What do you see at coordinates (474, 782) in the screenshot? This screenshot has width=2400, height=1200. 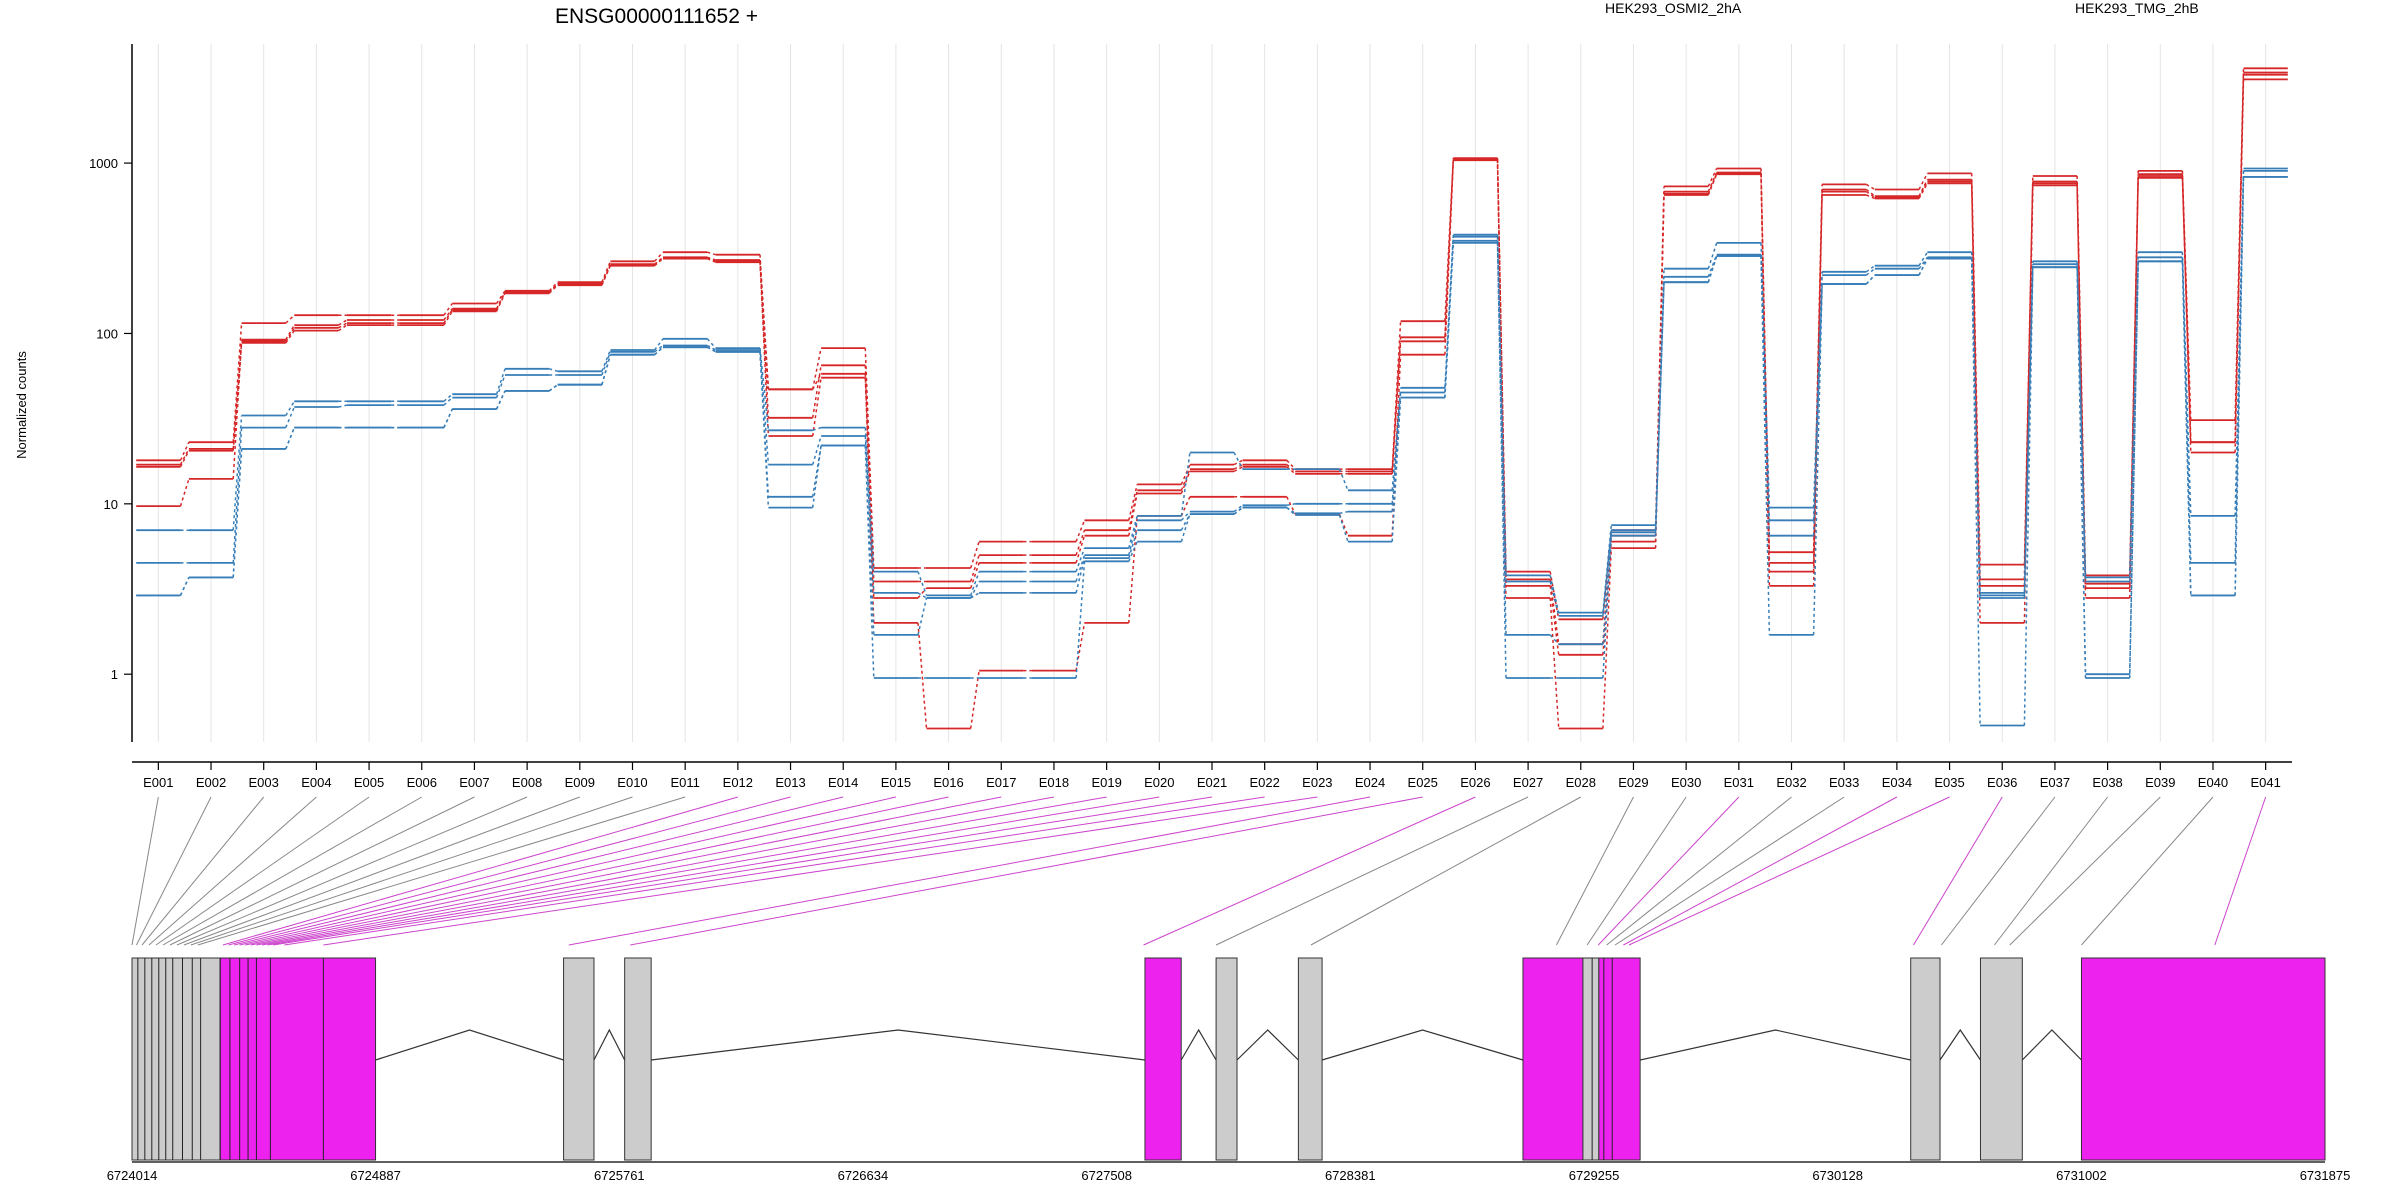 I see `exon-label-E007: E007` at bounding box center [474, 782].